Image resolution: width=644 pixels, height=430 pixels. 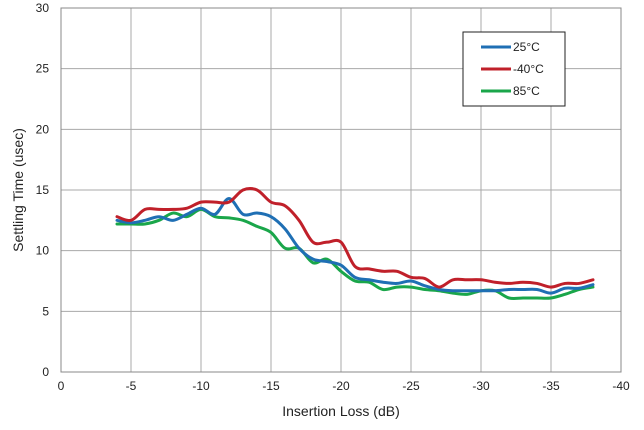 What do you see at coordinates (271, 386) in the screenshot?
I see `x-tick-label: -15` at bounding box center [271, 386].